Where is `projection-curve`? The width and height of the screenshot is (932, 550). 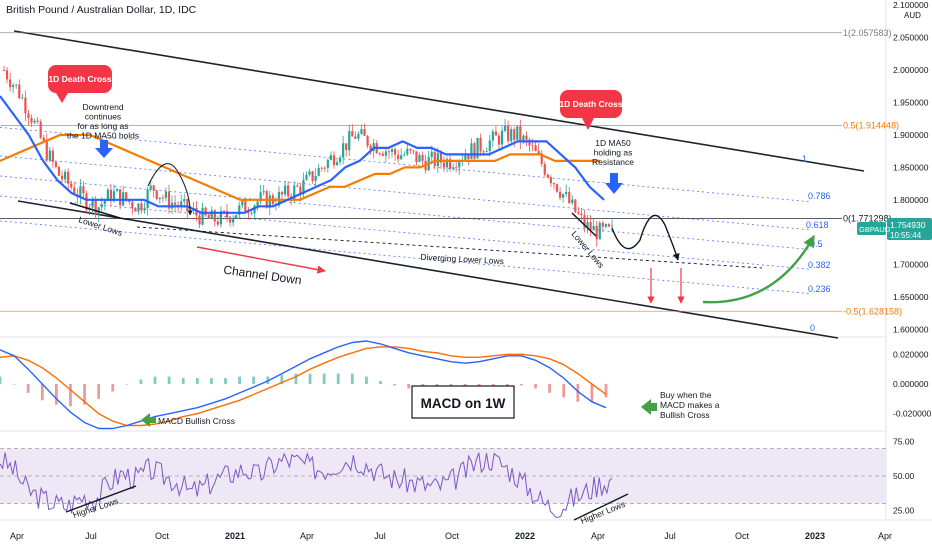
projection-curve is located at coordinates (170, 189).